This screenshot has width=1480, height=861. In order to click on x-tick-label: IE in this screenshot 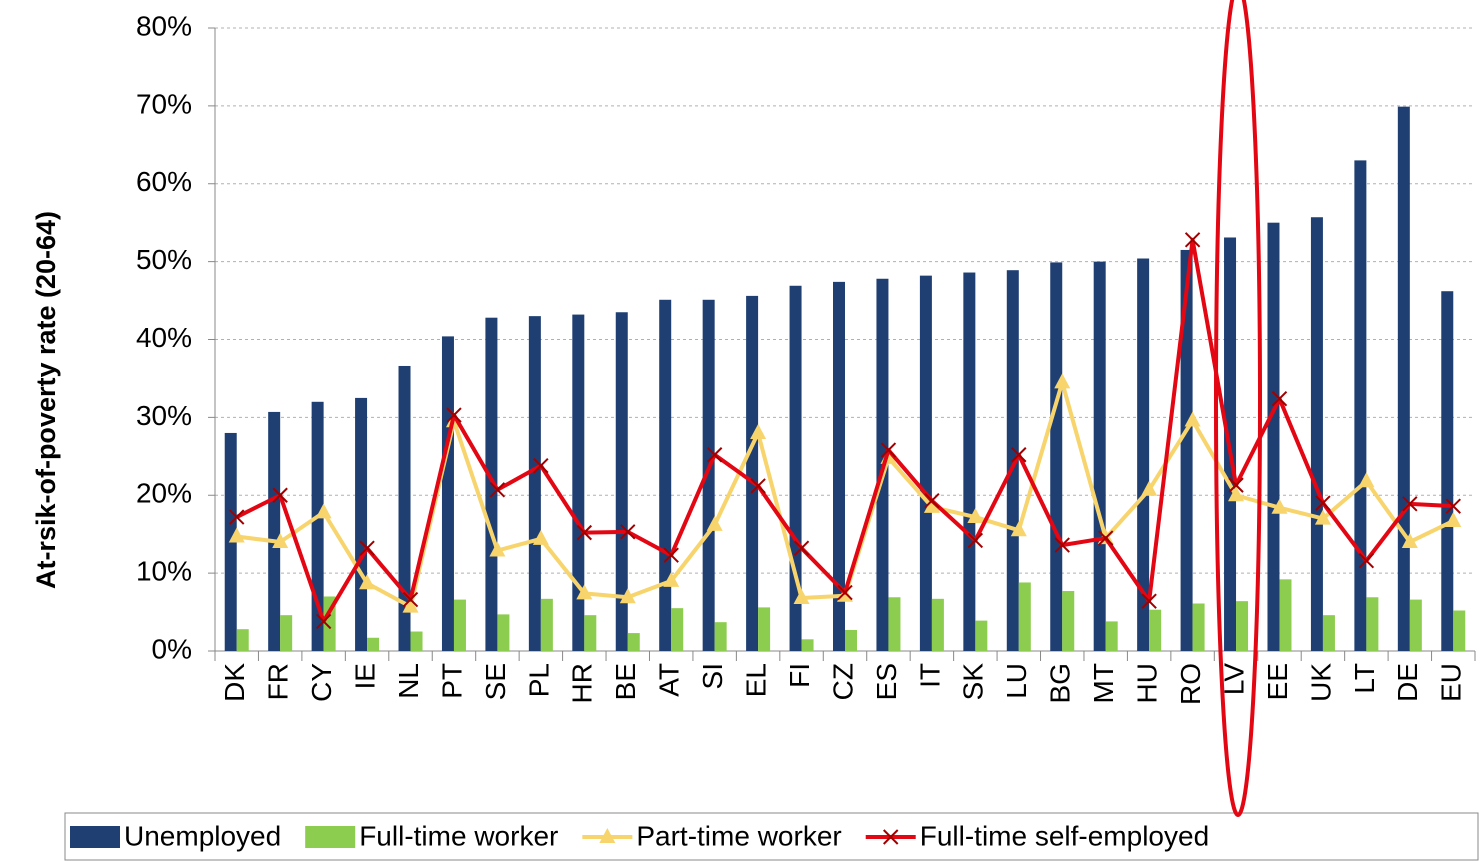, I will do `click(364, 676)`.